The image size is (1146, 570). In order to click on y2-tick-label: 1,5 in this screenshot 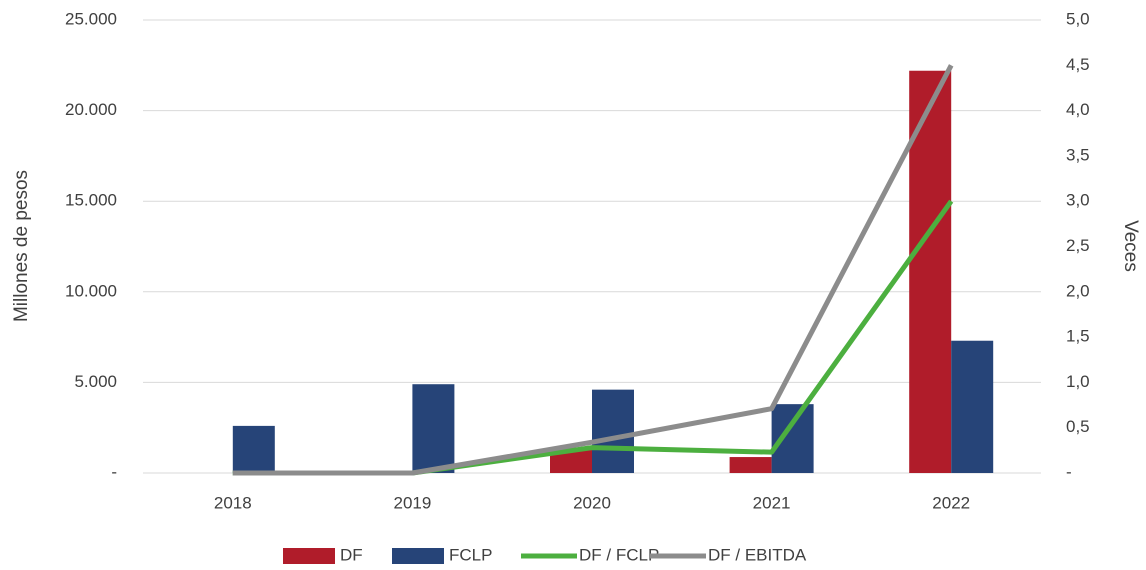, I will do `click(1078, 336)`.